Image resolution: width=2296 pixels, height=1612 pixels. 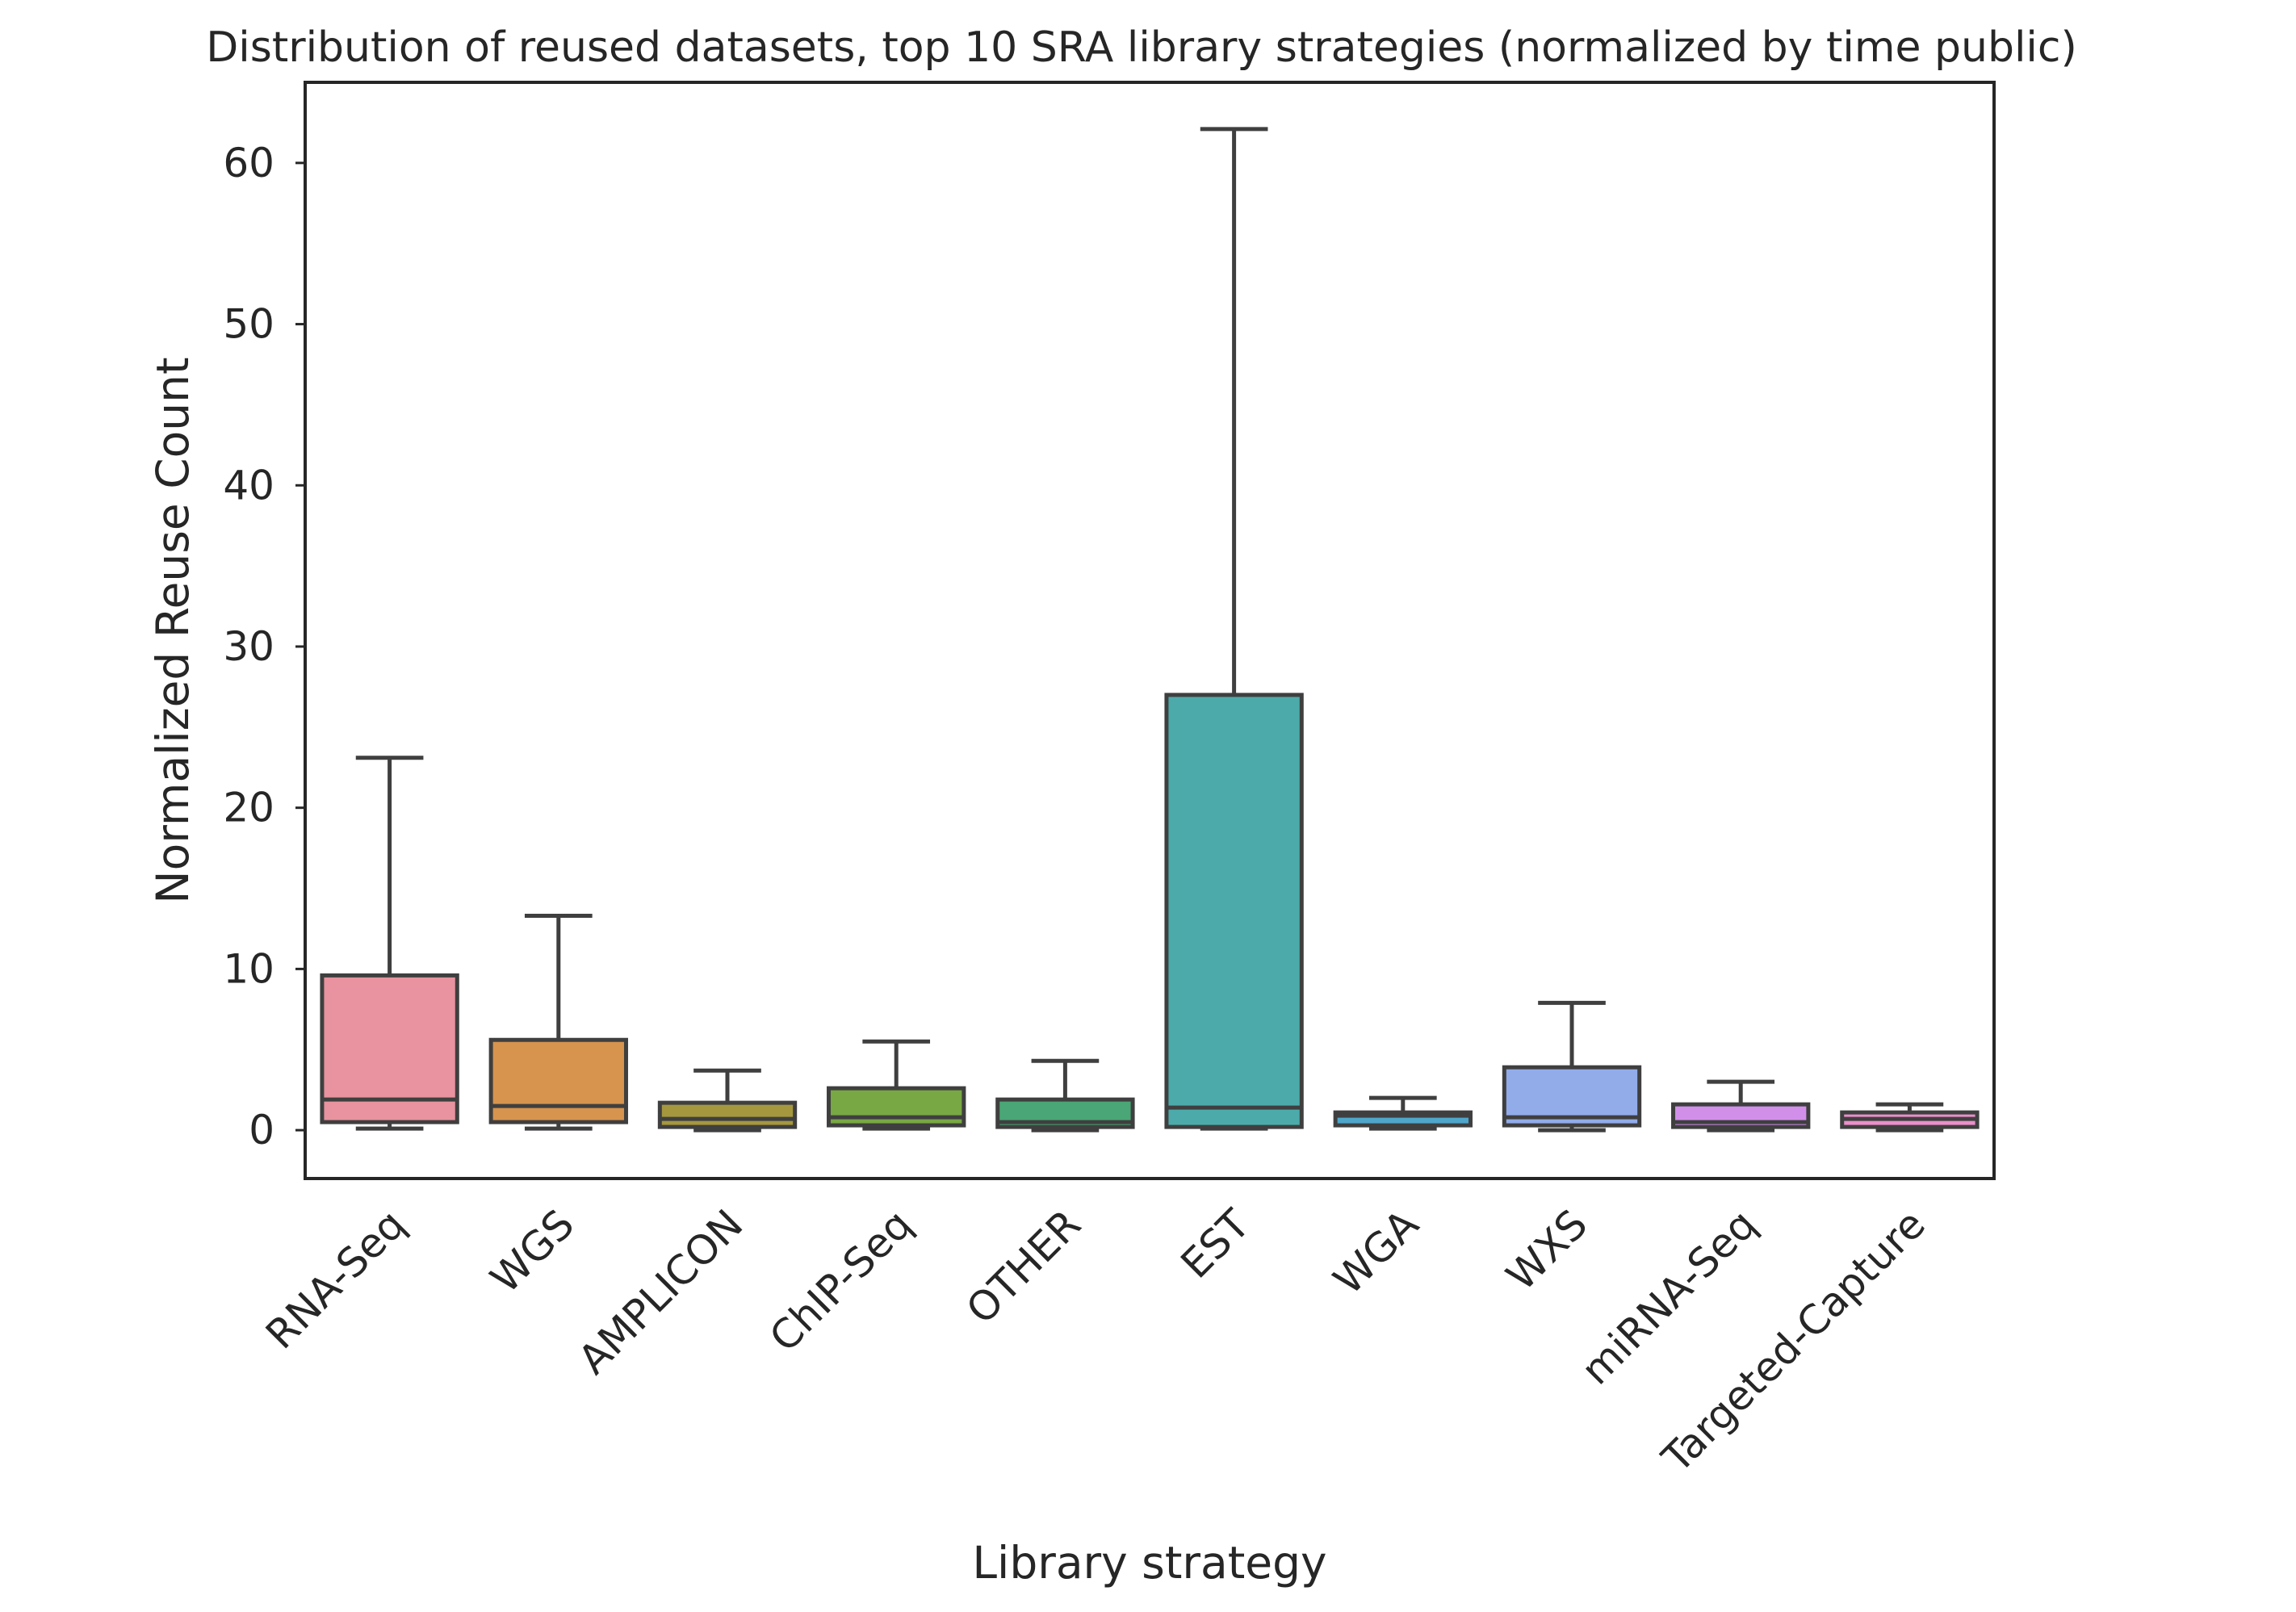 What do you see at coordinates (248, 969) in the screenshot?
I see `y-tick-label: 10` at bounding box center [248, 969].